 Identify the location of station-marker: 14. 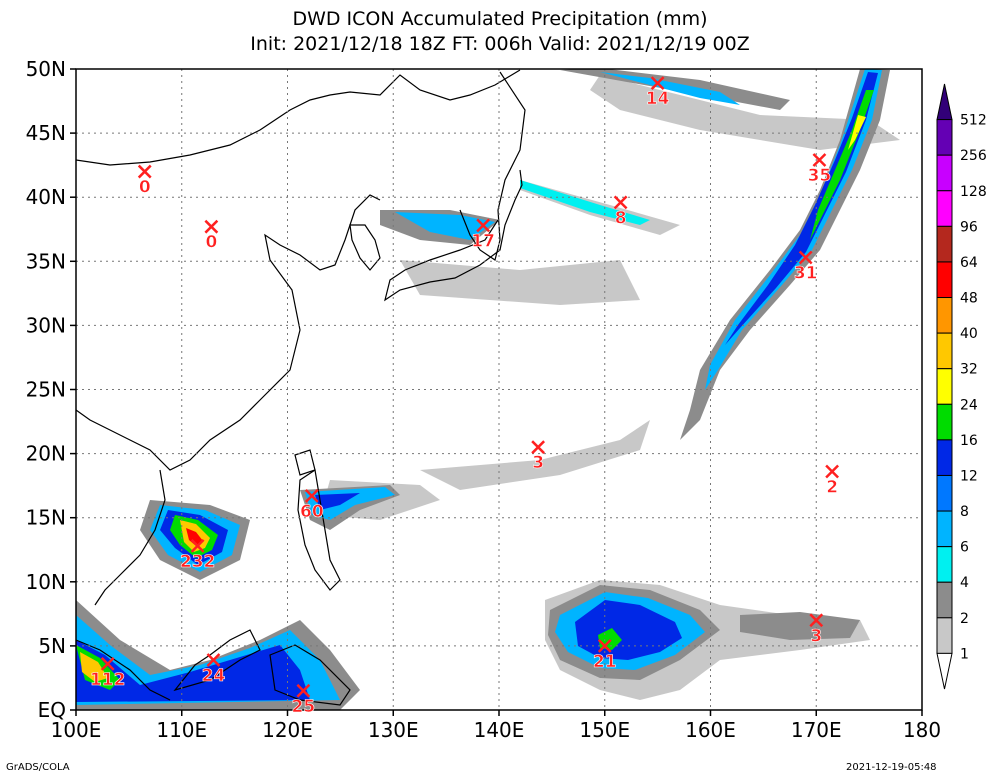
(657, 92).